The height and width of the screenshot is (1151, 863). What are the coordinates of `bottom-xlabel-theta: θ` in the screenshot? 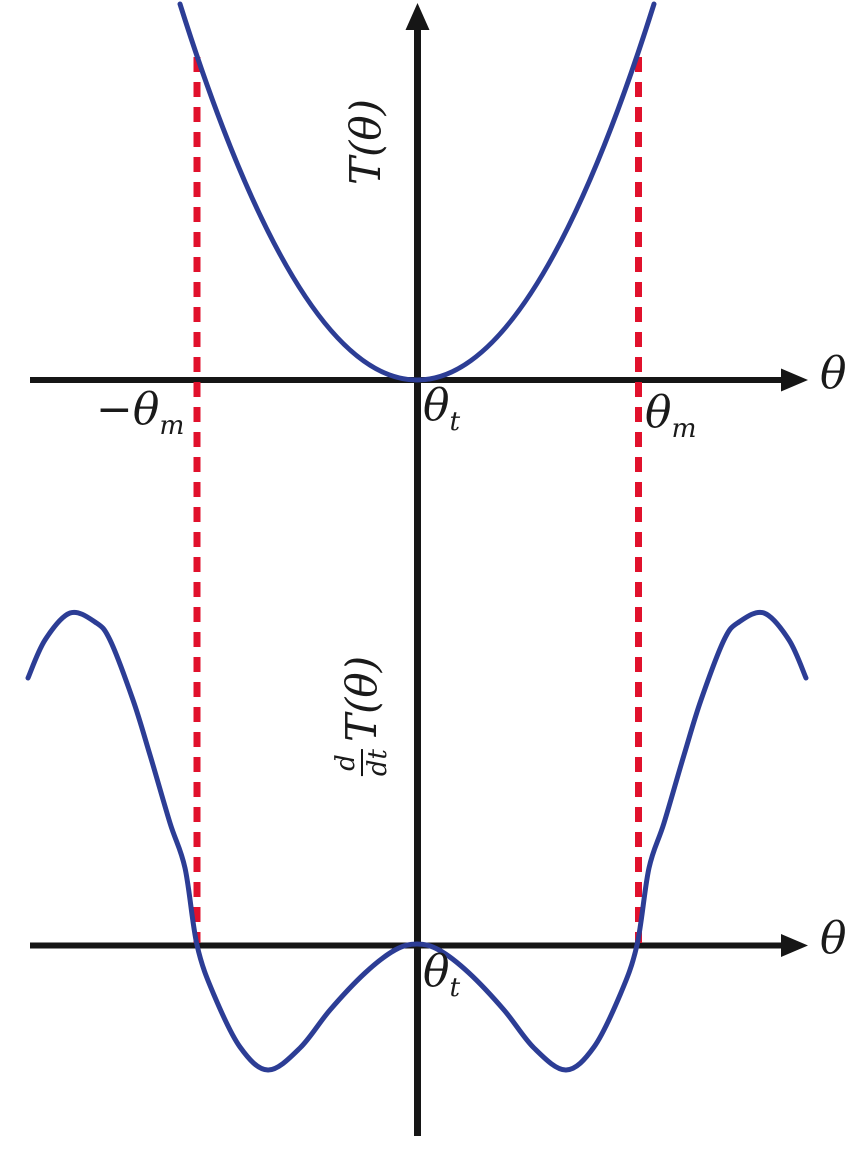 It's located at (833, 939).